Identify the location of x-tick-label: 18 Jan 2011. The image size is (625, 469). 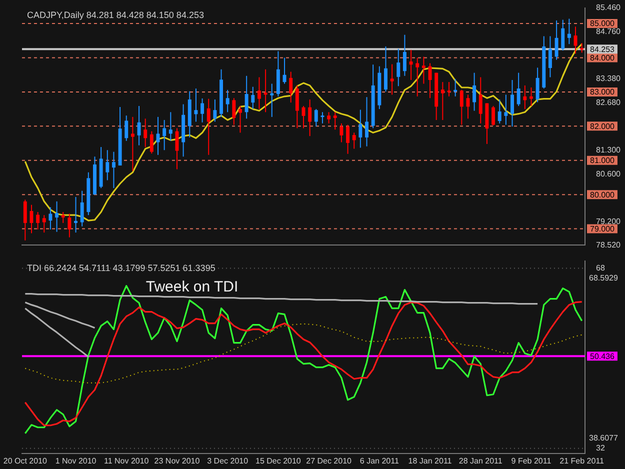
(430, 461).